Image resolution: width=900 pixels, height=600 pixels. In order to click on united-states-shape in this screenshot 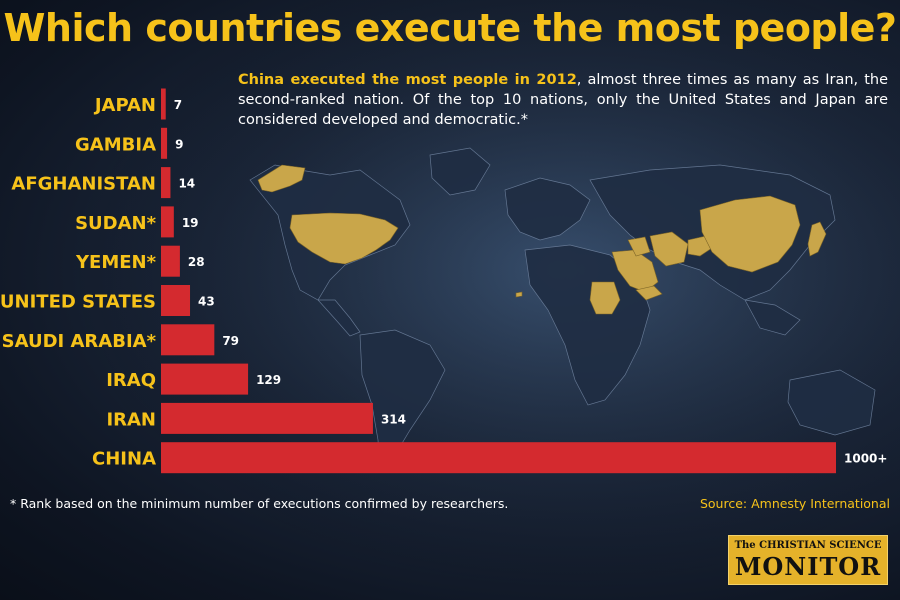, I will do `click(344, 238)`.